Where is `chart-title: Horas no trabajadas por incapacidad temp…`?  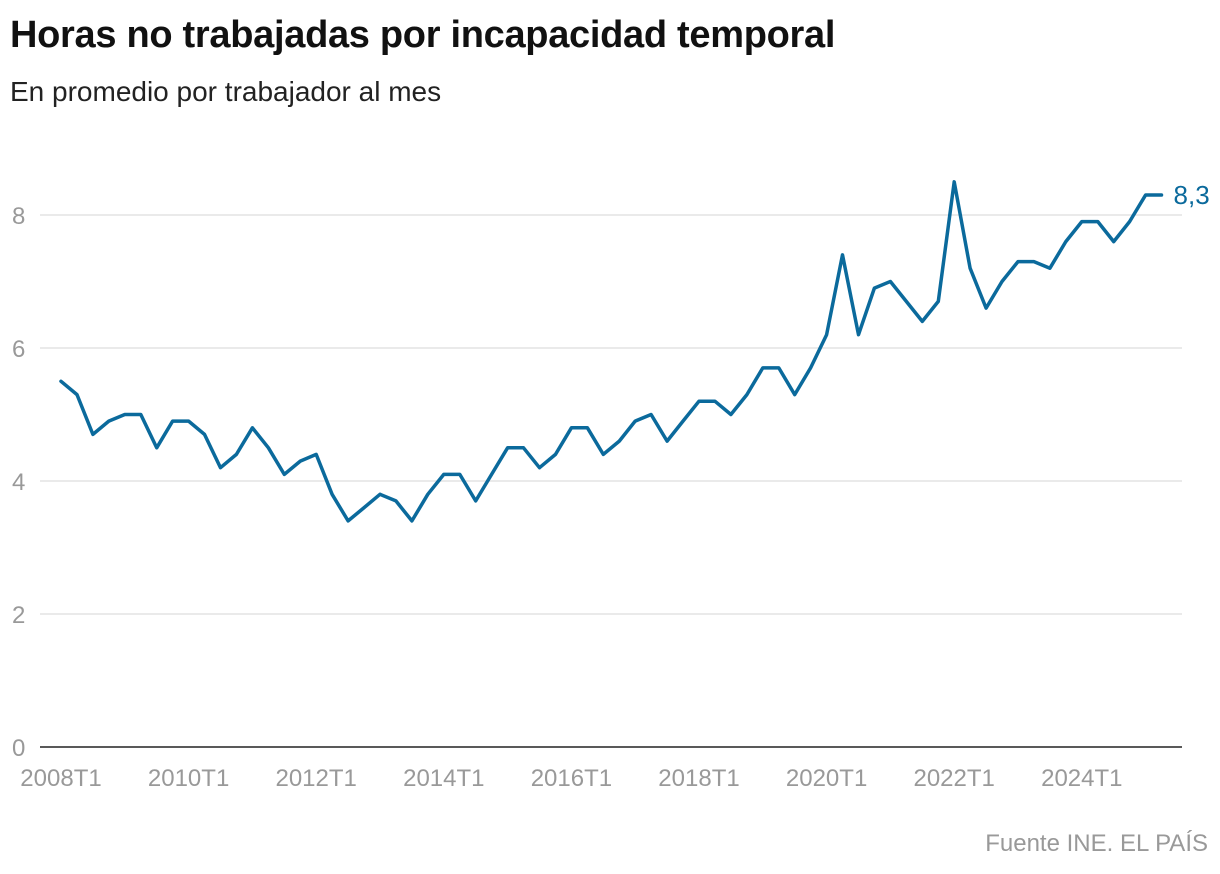 chart-title: Horas no trabajadas por incapacidad temp… is located at coordinates (423, 35).